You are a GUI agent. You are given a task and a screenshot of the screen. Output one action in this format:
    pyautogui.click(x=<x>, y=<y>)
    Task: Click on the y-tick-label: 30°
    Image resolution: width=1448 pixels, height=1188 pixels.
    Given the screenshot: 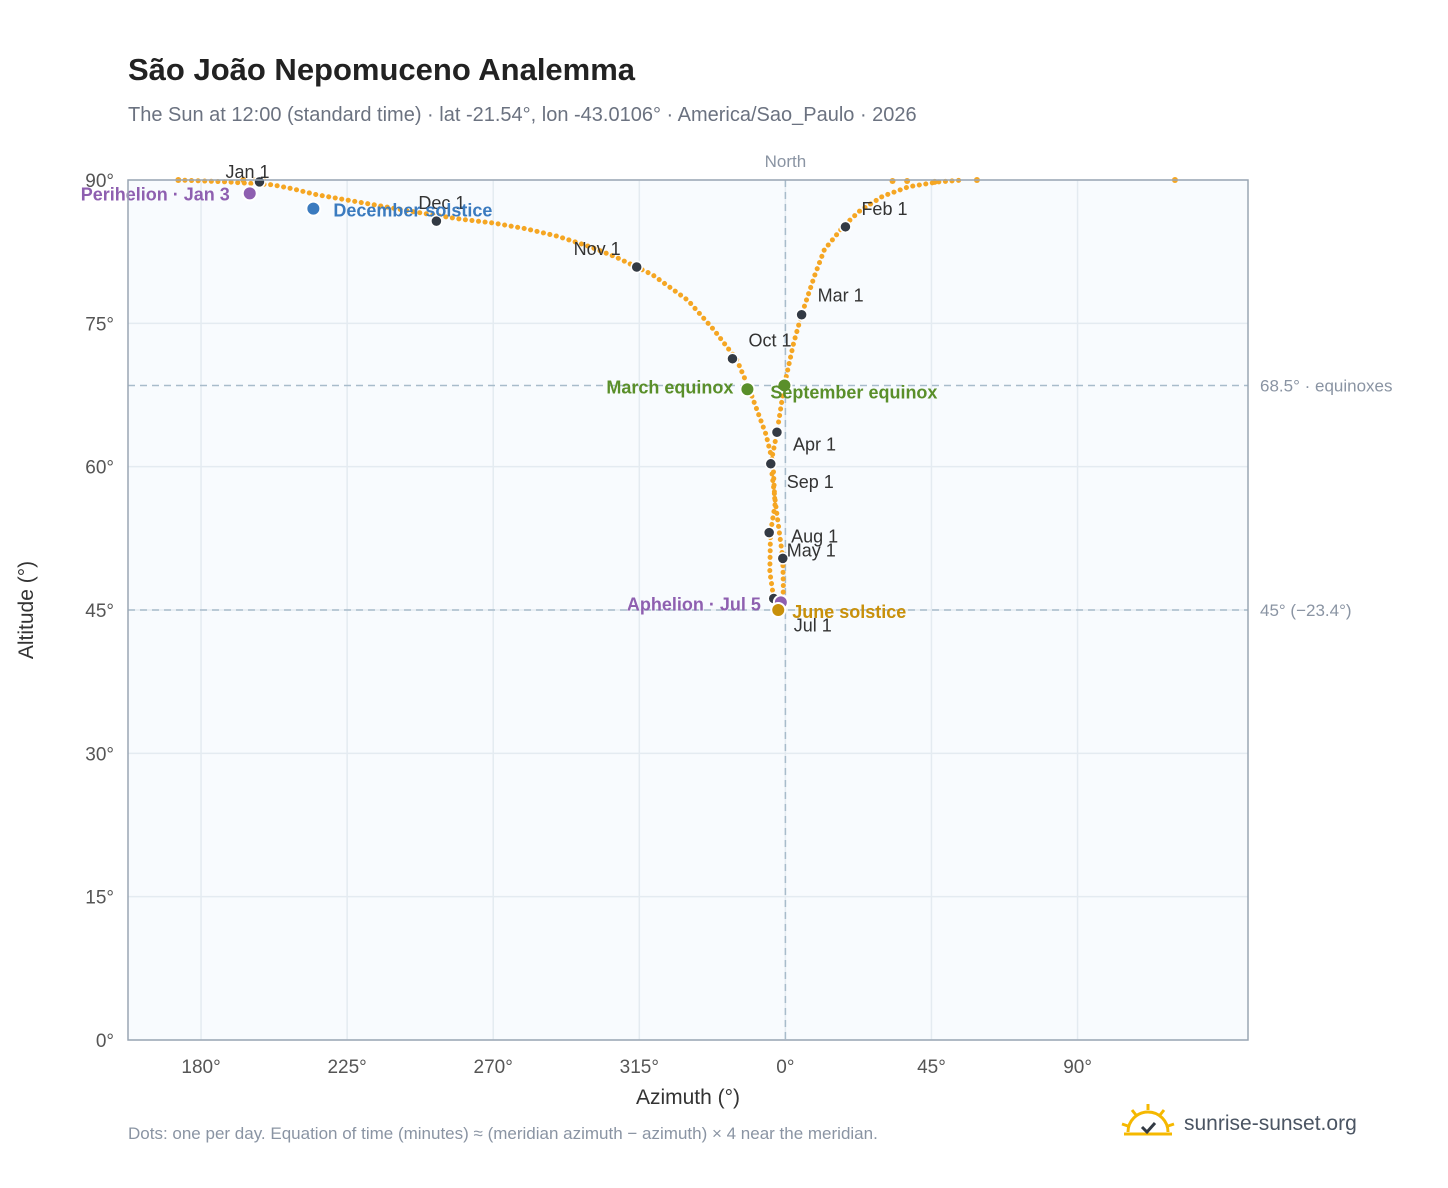 What is the action you would take?
    pyautogui.click(x=99, y=754)
    